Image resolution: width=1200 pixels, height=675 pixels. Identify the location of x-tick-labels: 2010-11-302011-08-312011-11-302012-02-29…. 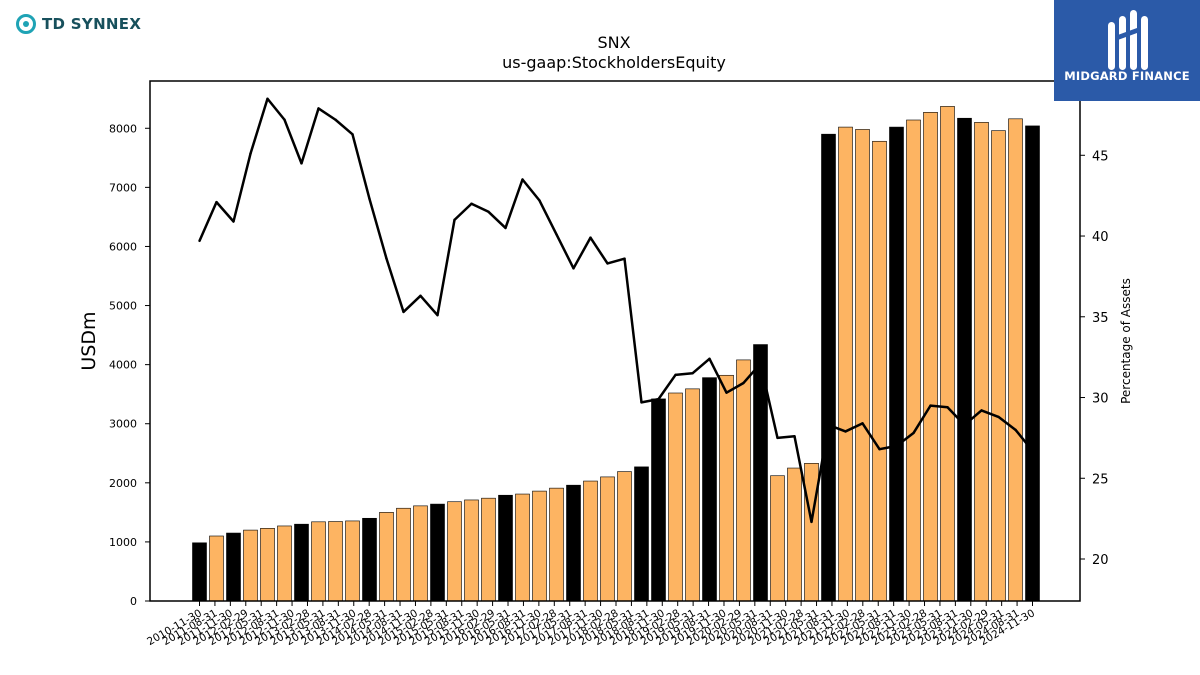
(591, 624).